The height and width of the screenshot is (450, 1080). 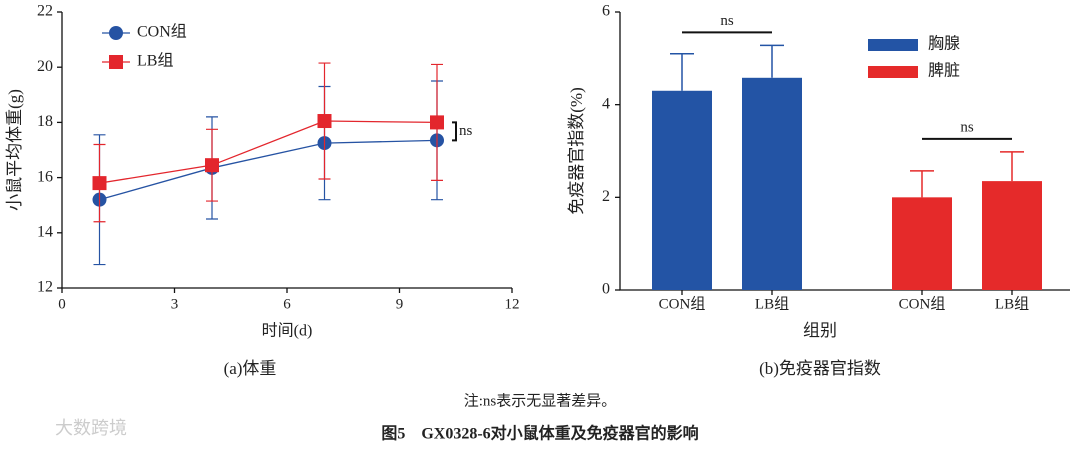 I want to click on y-tick-label: 14, so click(x=45, y=231).